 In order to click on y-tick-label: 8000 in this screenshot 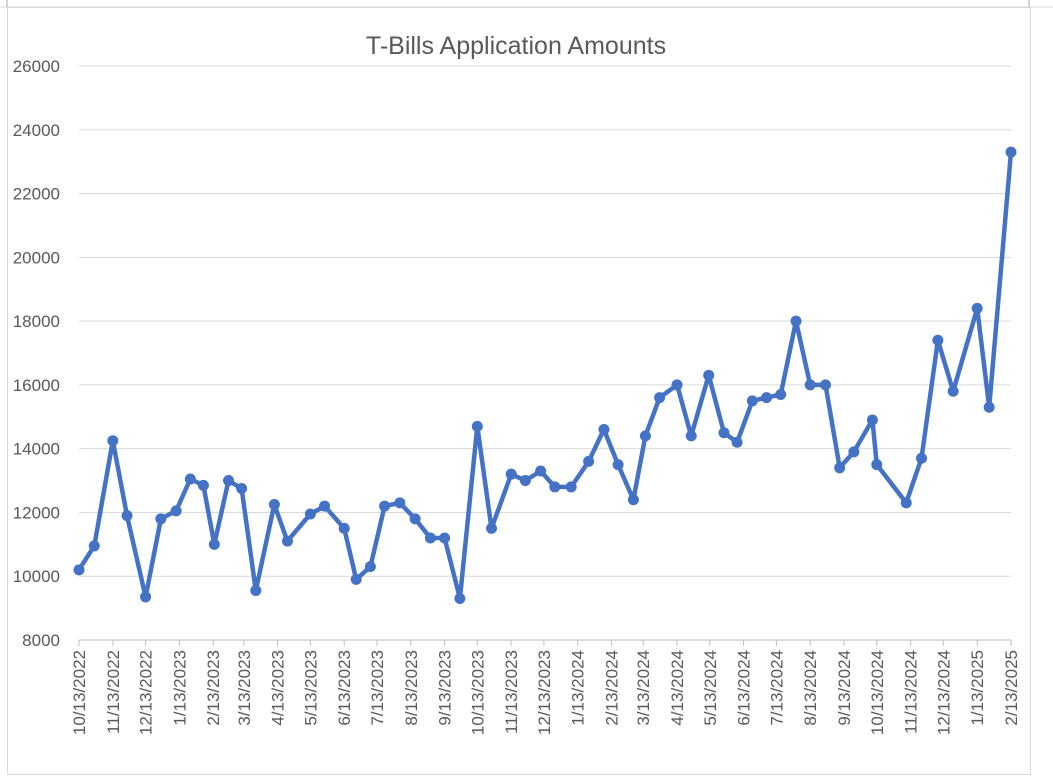, I will do `click(41, 640)`.